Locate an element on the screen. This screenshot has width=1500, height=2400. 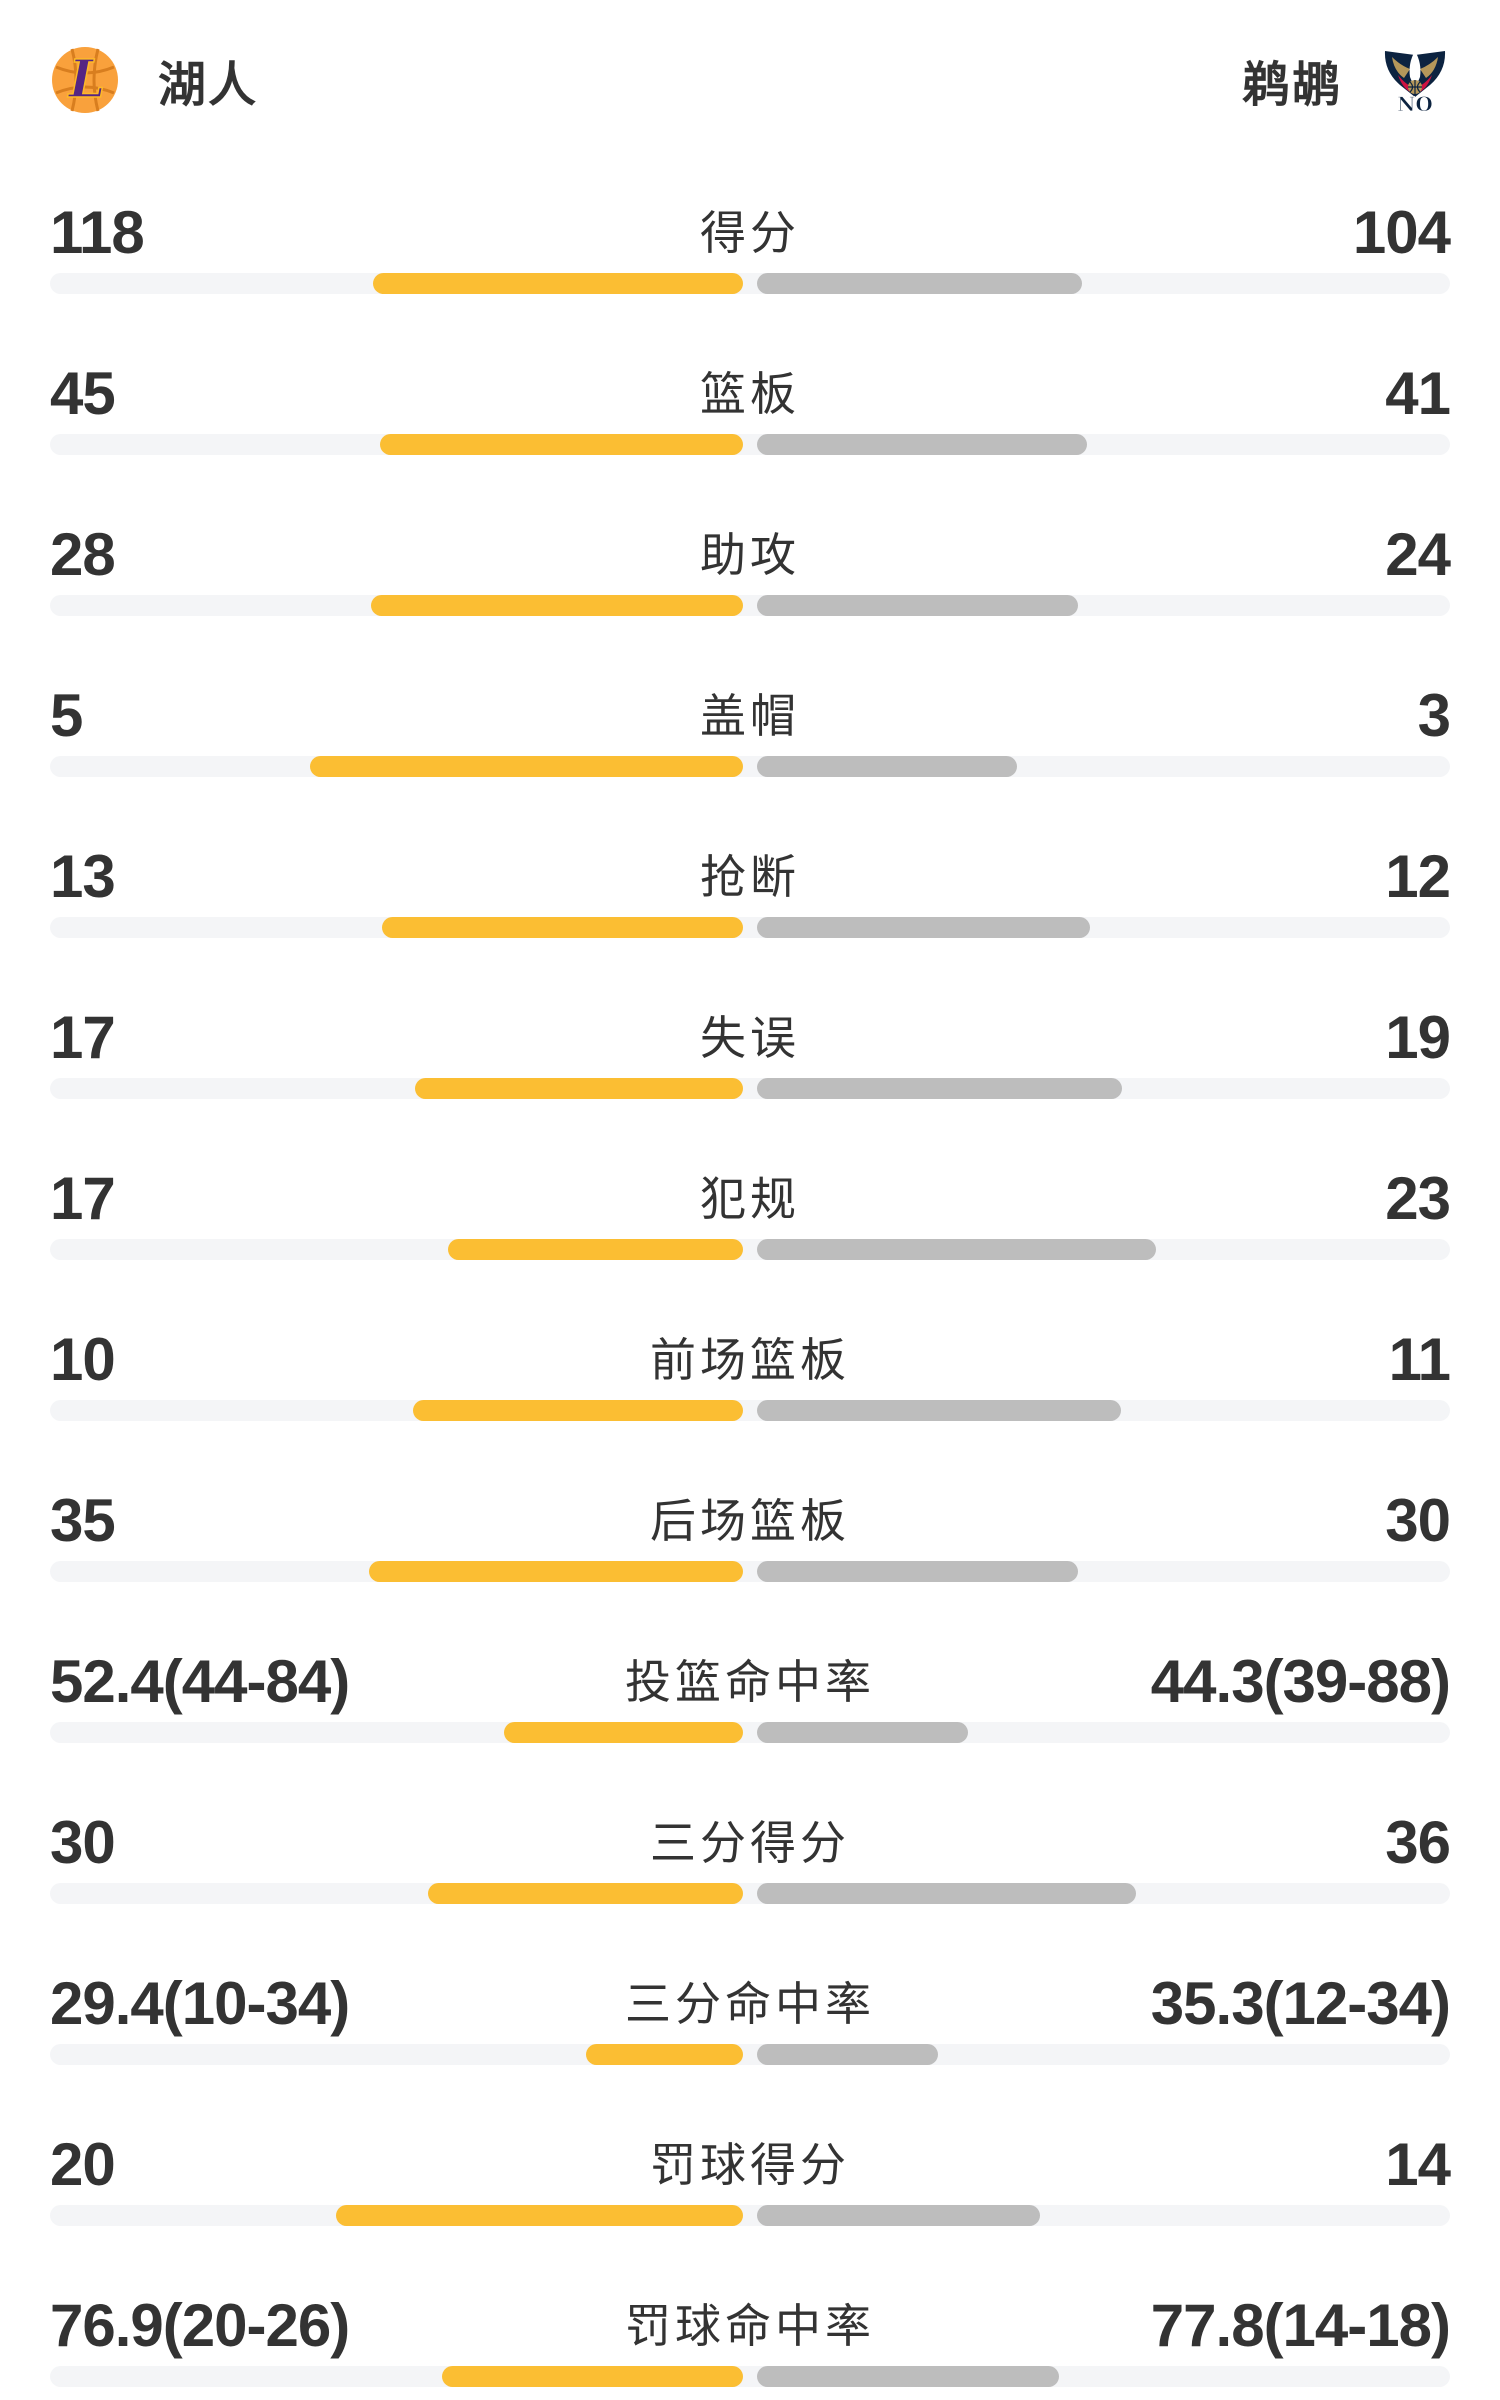
stat-away-value: 104 is located at coordinates (1401, 232).